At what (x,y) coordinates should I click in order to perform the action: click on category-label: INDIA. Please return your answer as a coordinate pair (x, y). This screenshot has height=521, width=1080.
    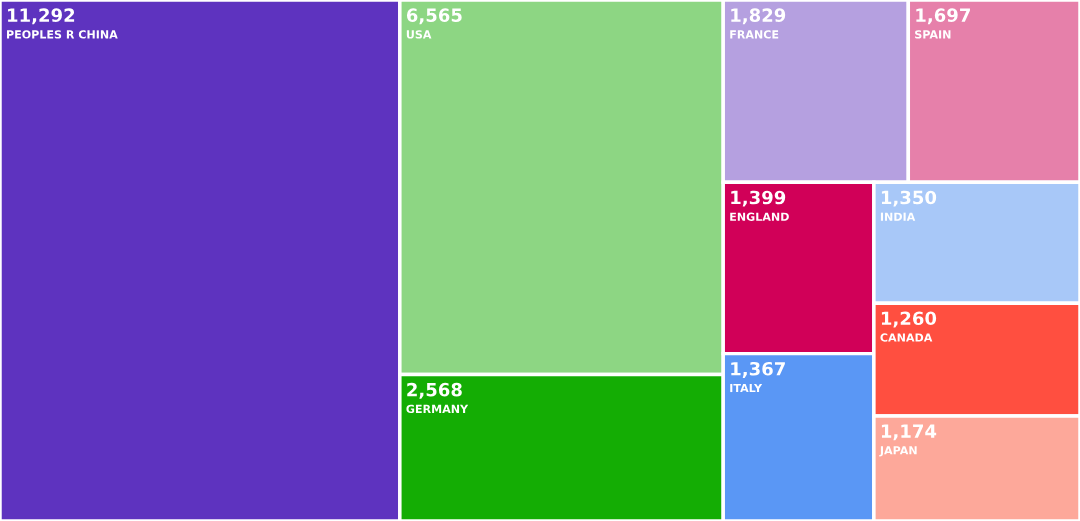
    Looking at the image, I should click on (898, 216).